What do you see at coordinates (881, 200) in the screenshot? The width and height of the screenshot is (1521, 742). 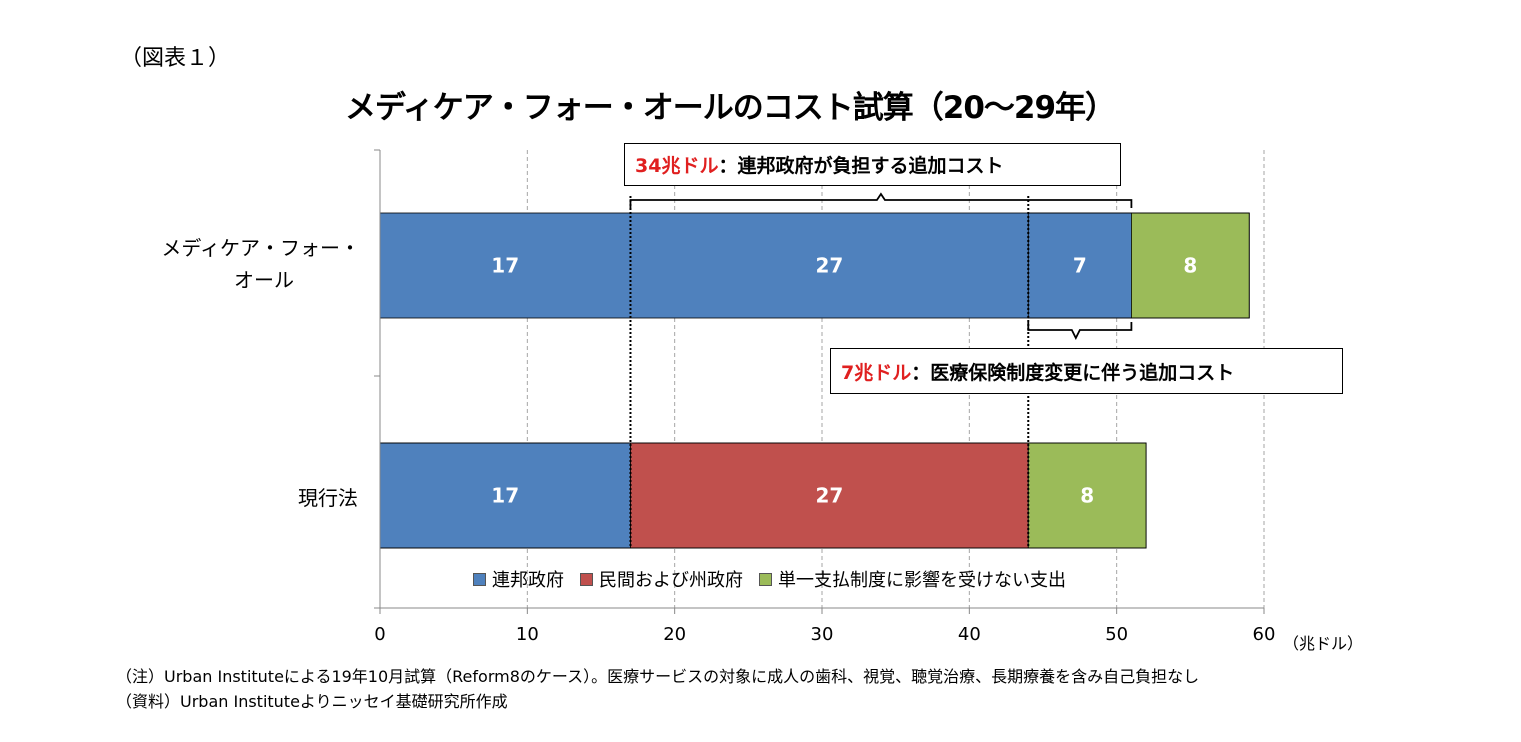 I see `bracket-federal` at bounding box center [881, 200].